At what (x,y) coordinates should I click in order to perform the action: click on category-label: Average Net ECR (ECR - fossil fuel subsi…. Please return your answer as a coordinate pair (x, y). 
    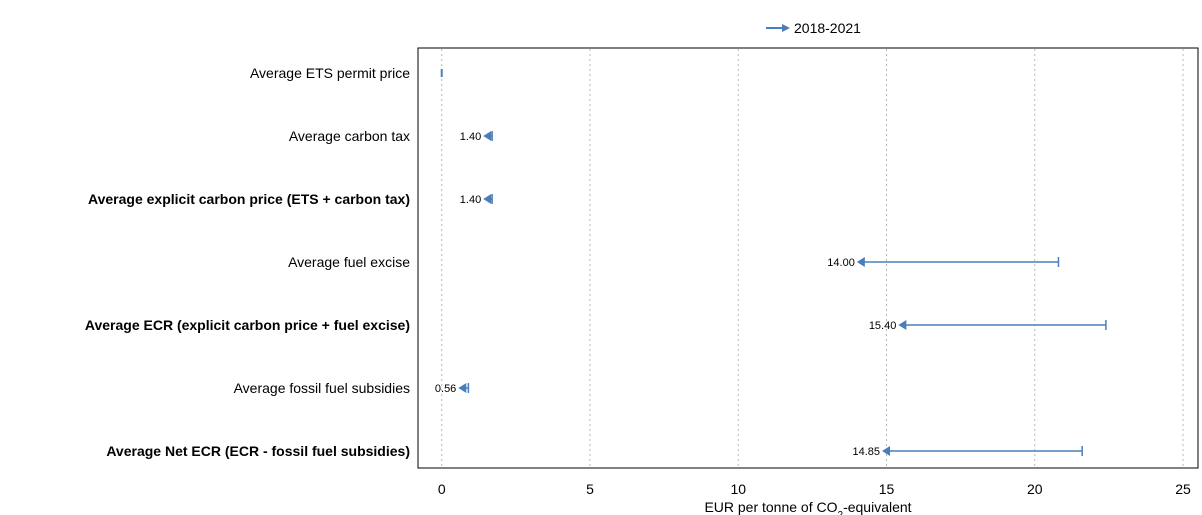
    Looking at the image, I should click on (258, 451).